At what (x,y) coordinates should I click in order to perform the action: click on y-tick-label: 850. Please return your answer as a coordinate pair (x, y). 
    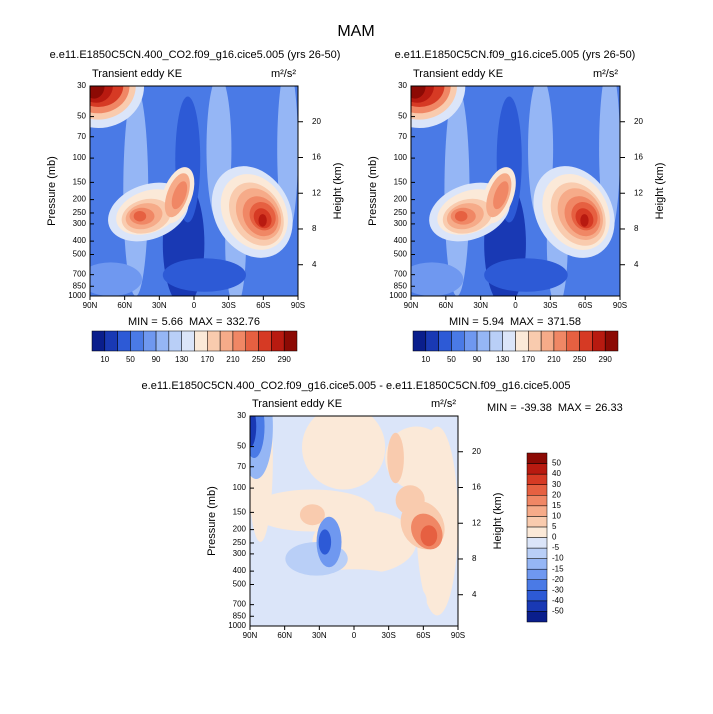
    Looking at the image, I should click on (240, 615).